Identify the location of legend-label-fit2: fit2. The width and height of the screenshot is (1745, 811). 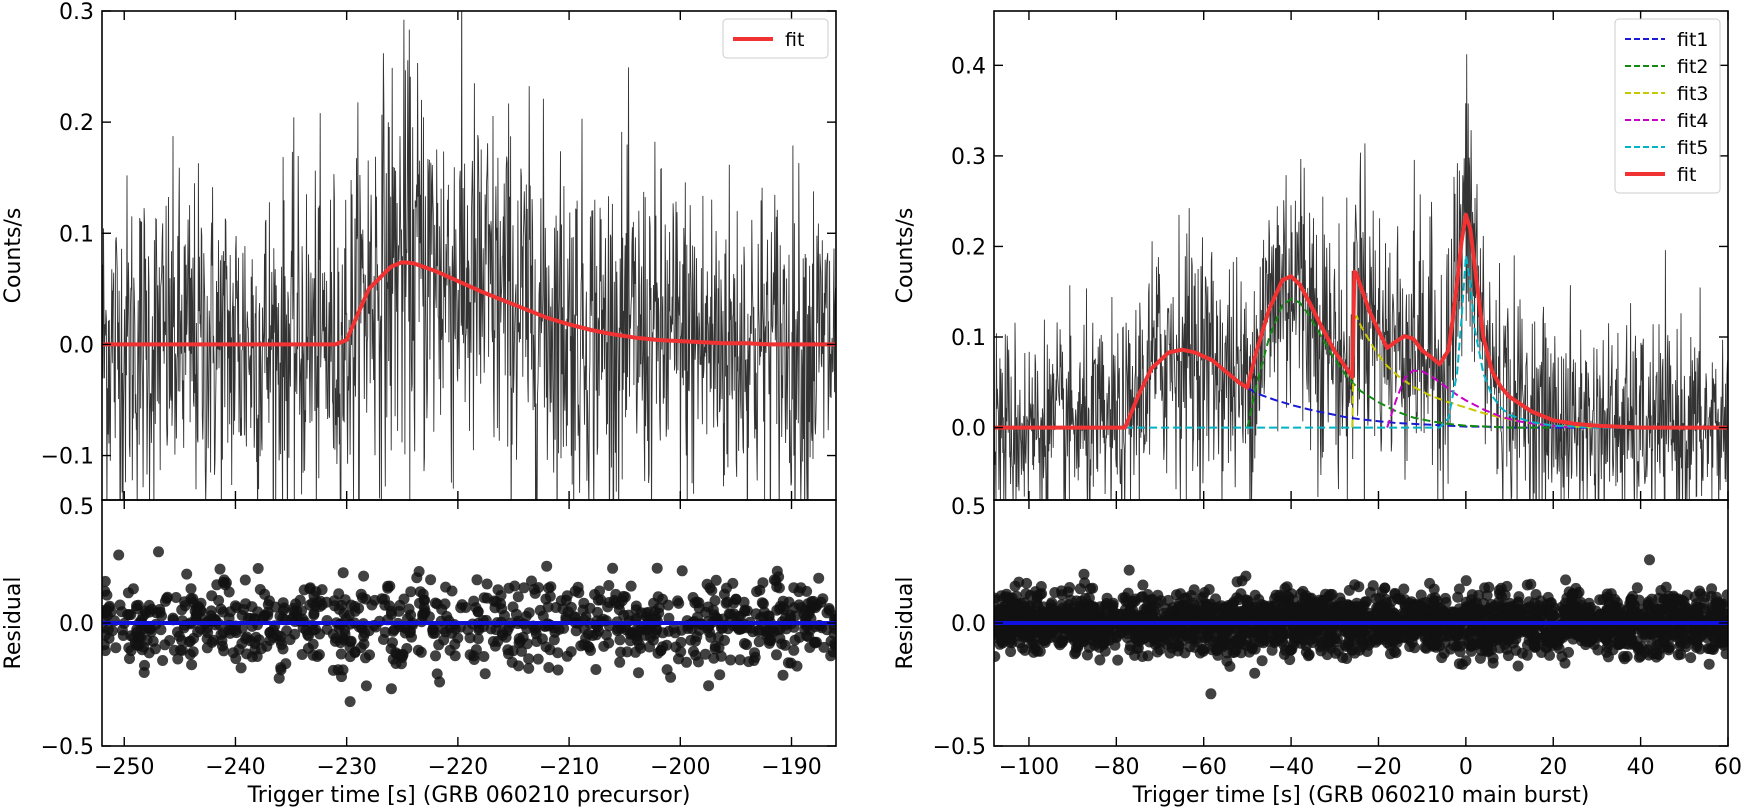
(1693, 67).